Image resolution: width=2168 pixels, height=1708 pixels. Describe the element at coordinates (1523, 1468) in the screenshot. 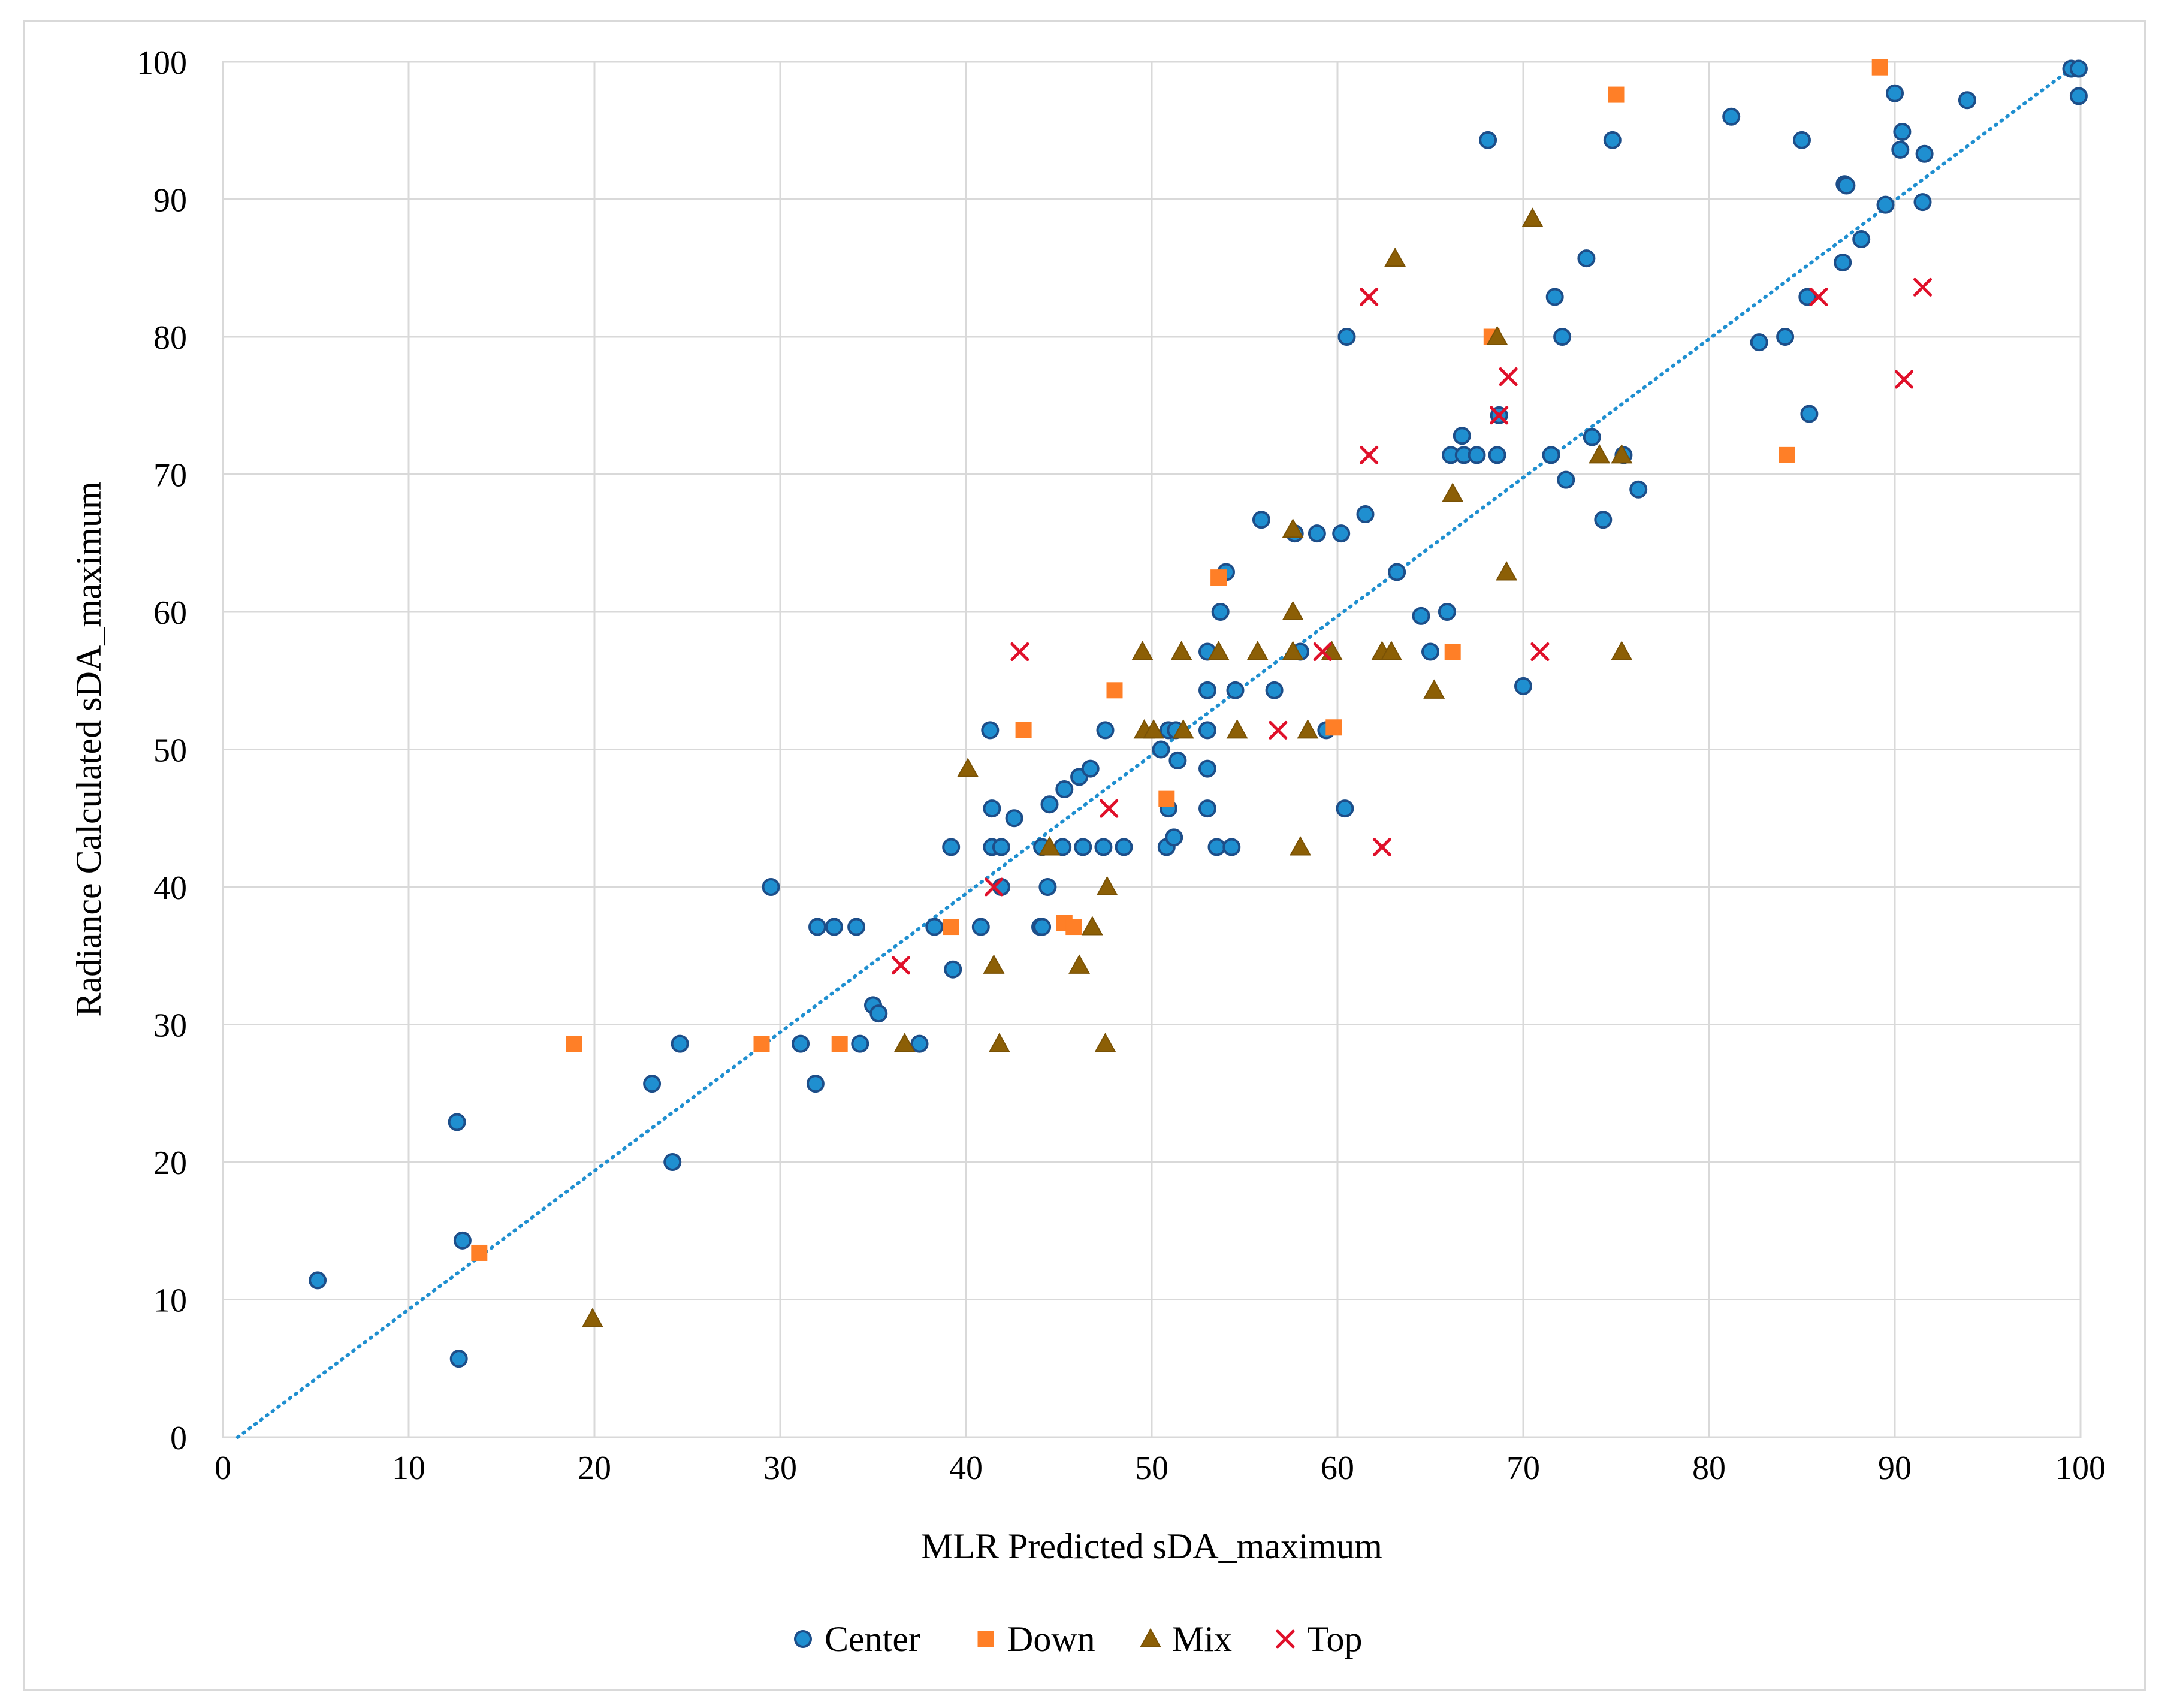

I see `x-tick-label: 70` at that location.